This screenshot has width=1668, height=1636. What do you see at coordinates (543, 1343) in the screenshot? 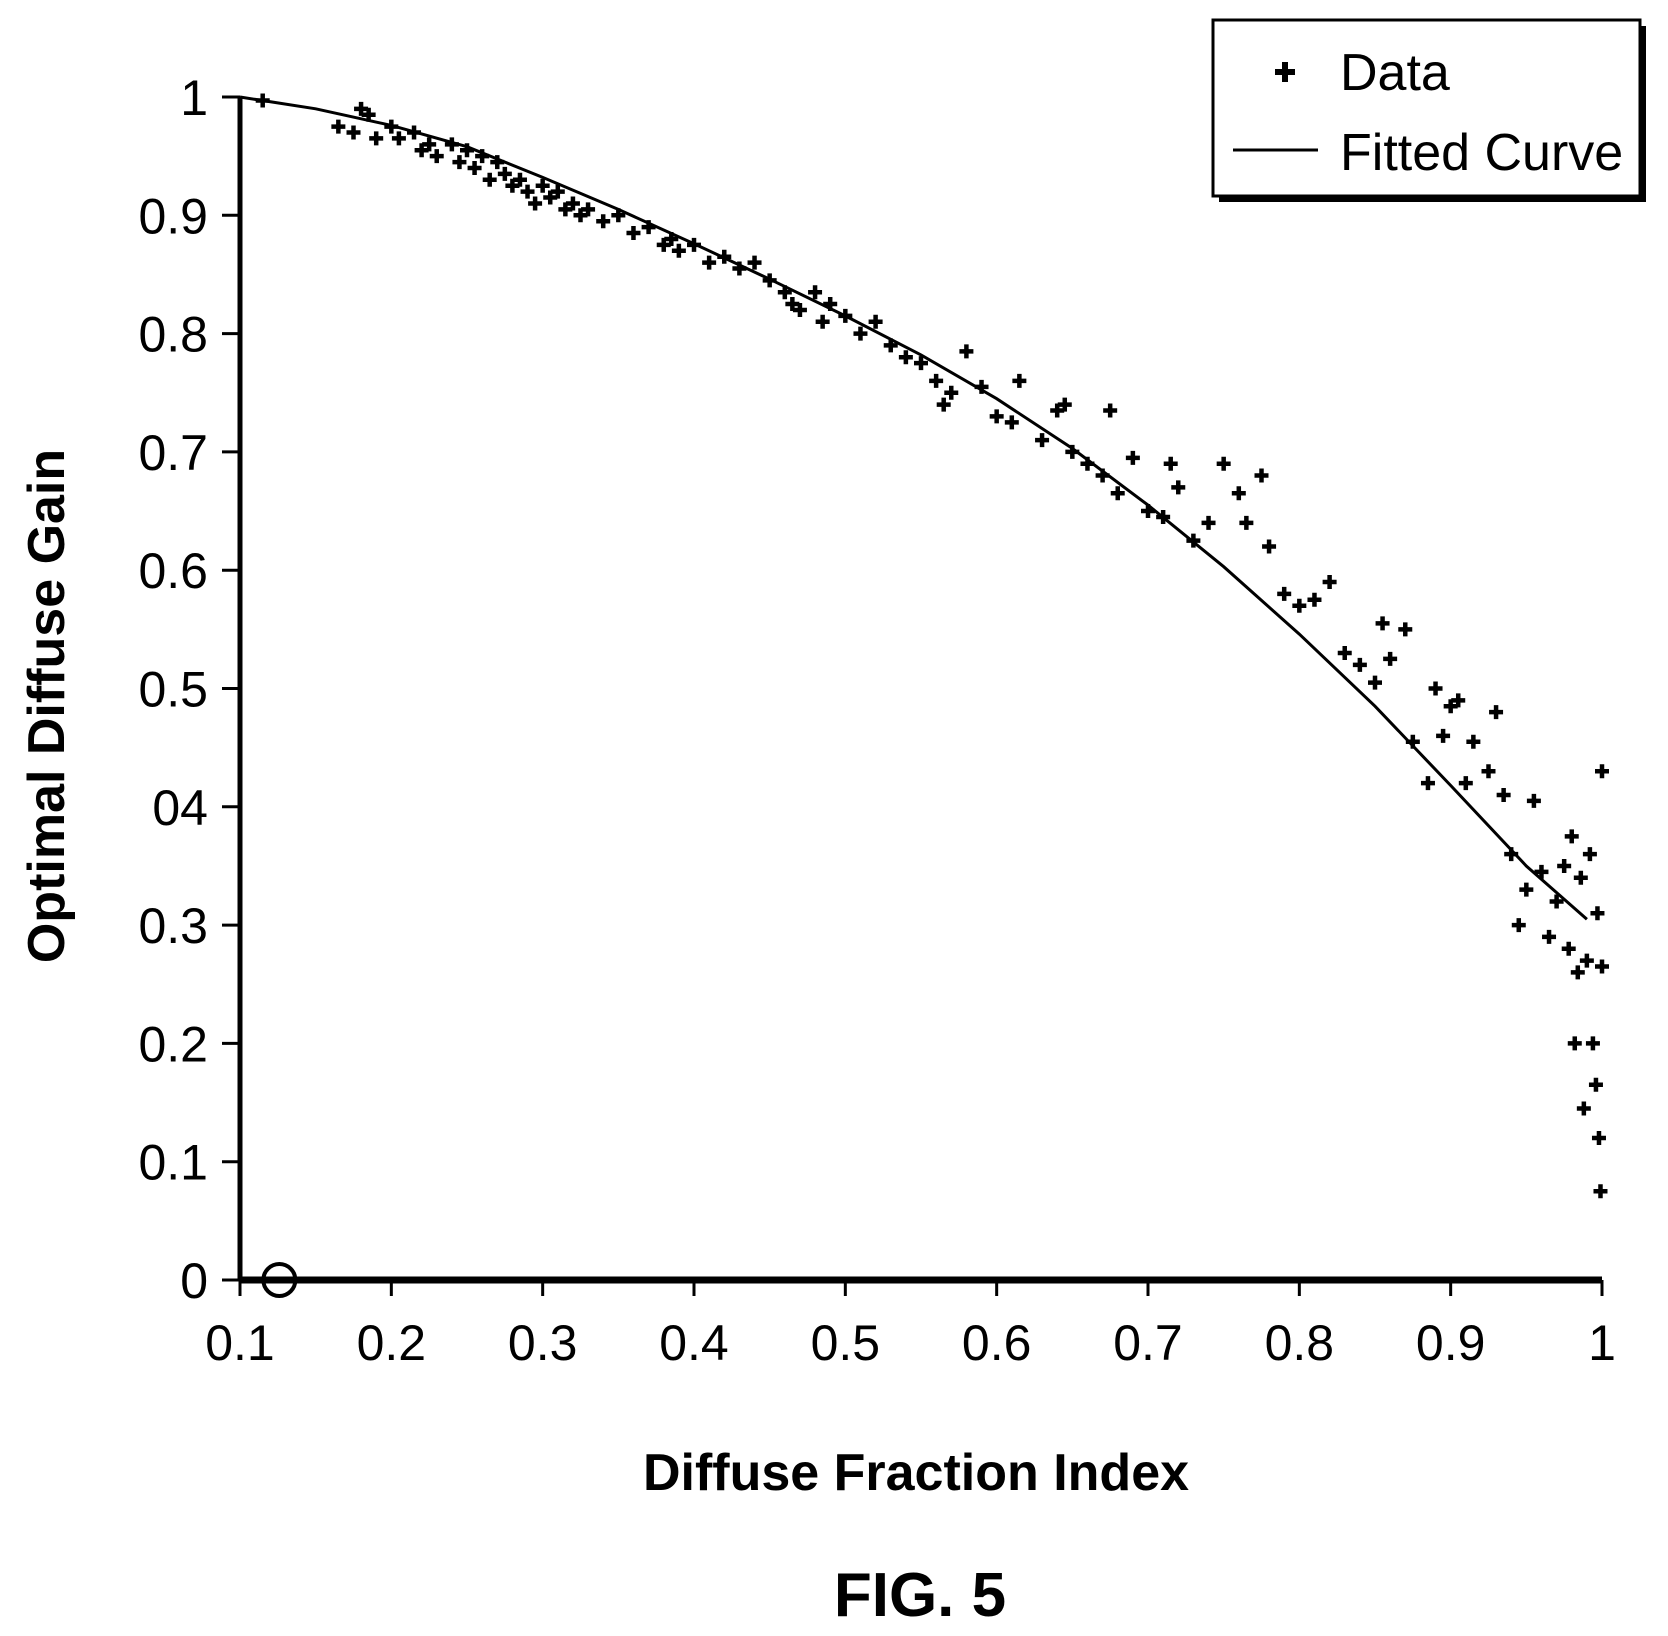
I see `x-tick-label: 0.3` at bounding box center [543, 1343].